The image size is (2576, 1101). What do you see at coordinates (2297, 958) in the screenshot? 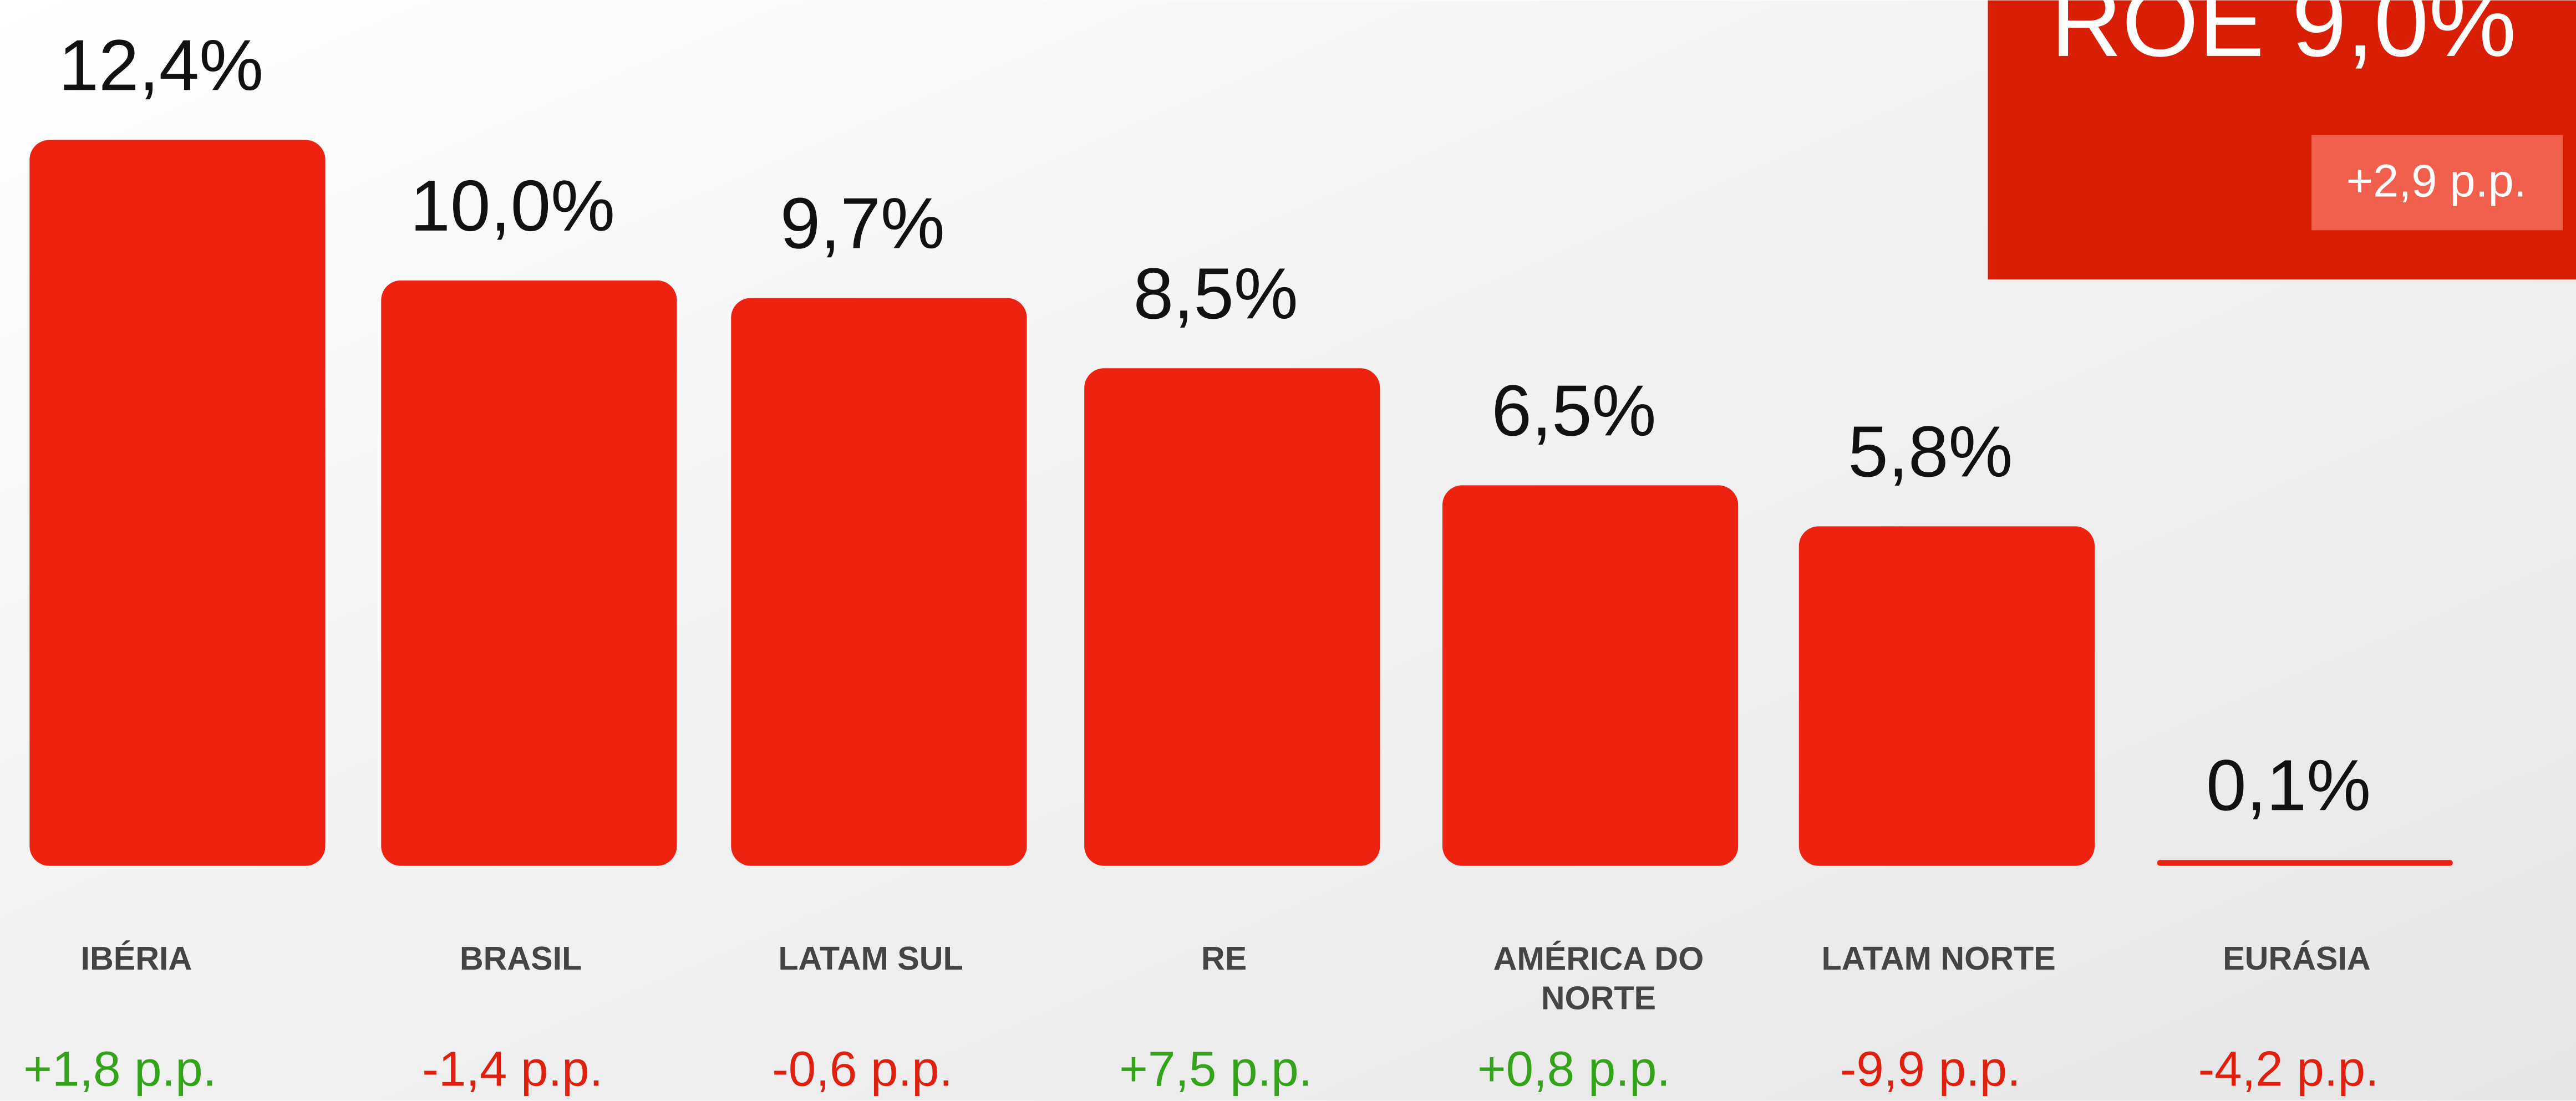
I see `category-label: EURÁSIA` at bounding box center [2297, 958].